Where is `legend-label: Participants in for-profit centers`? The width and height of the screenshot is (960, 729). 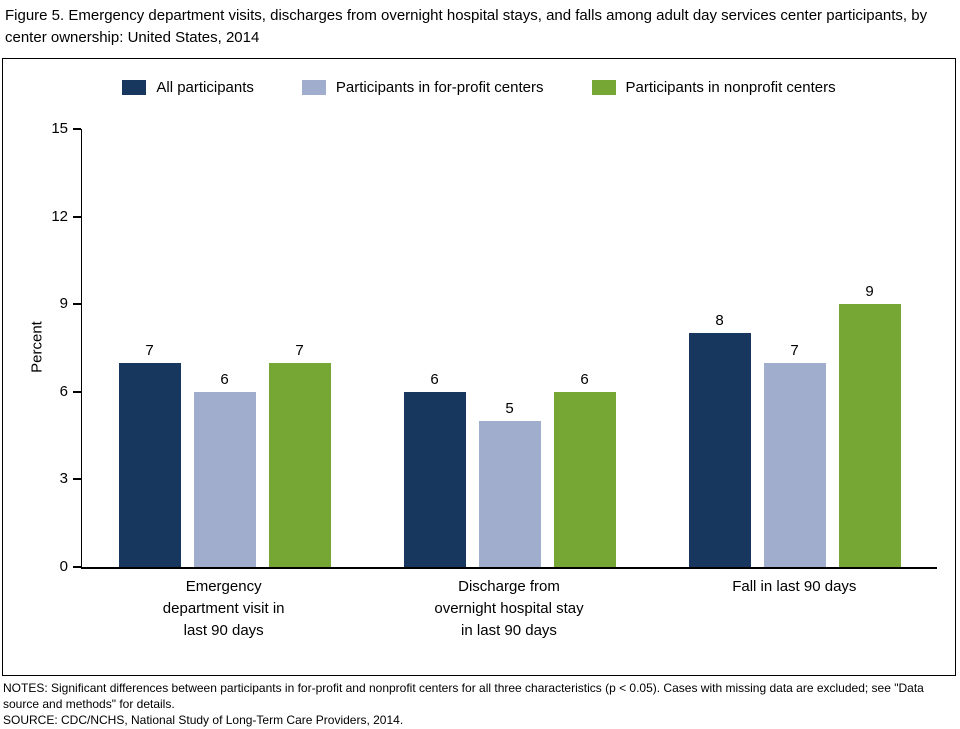 legend-label: Participants in for-profit centers is located at coordinates (439, 87).